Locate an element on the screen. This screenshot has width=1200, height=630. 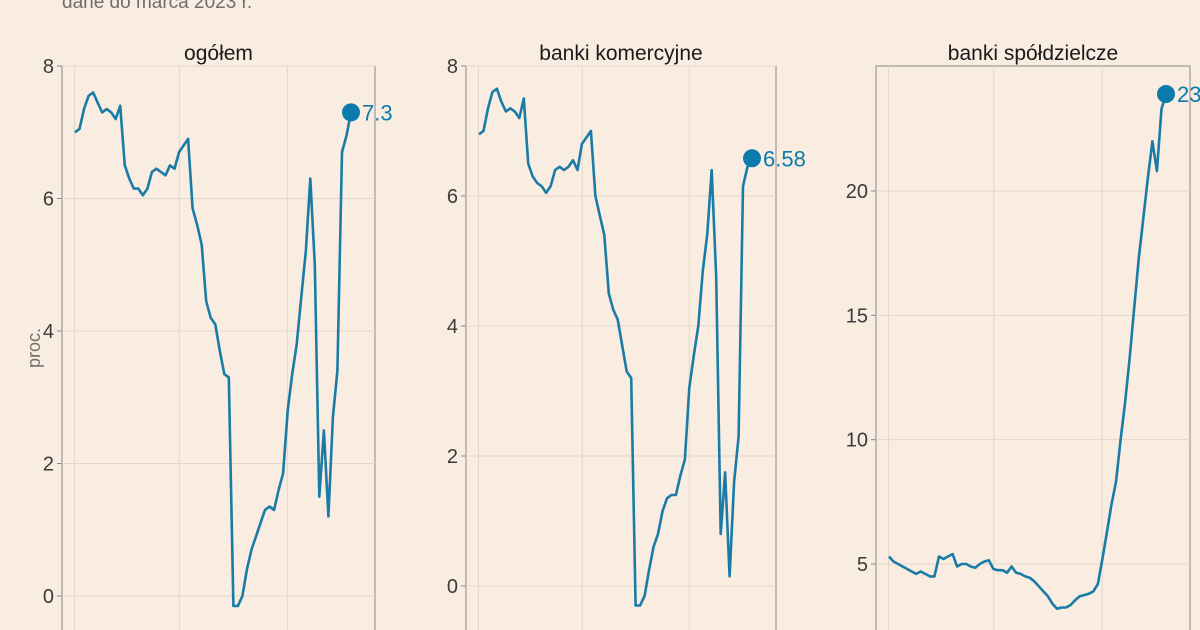
end-value-label: 23.9 is located at coordinates (1188, 94).